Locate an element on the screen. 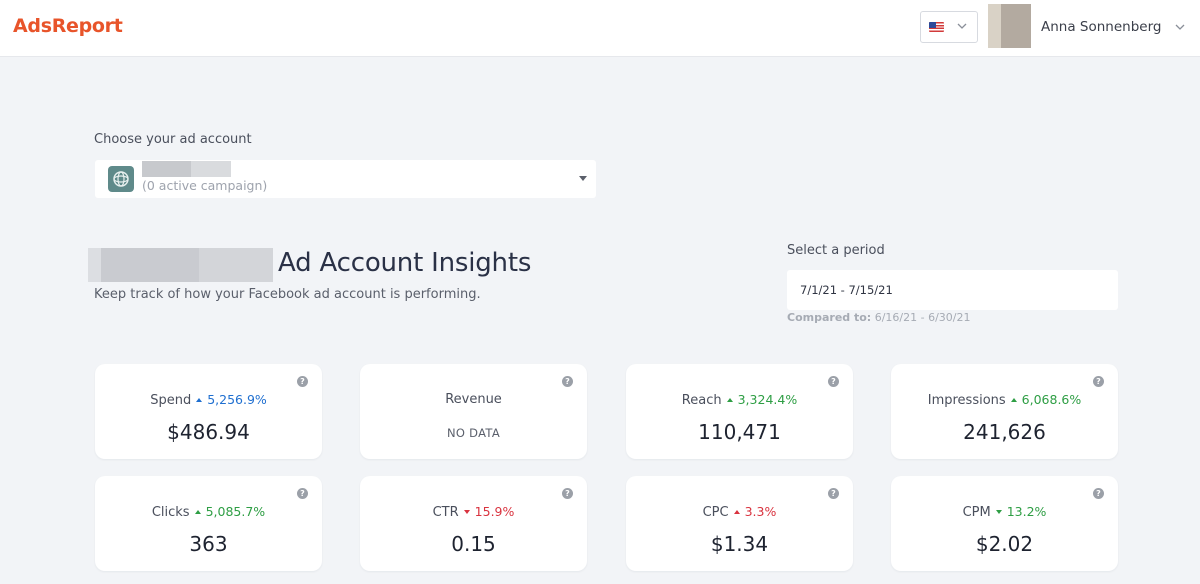 The width and height of the screenshot is (1200, 584). metric-value: 110,471 is located at coordinates (739, 432).